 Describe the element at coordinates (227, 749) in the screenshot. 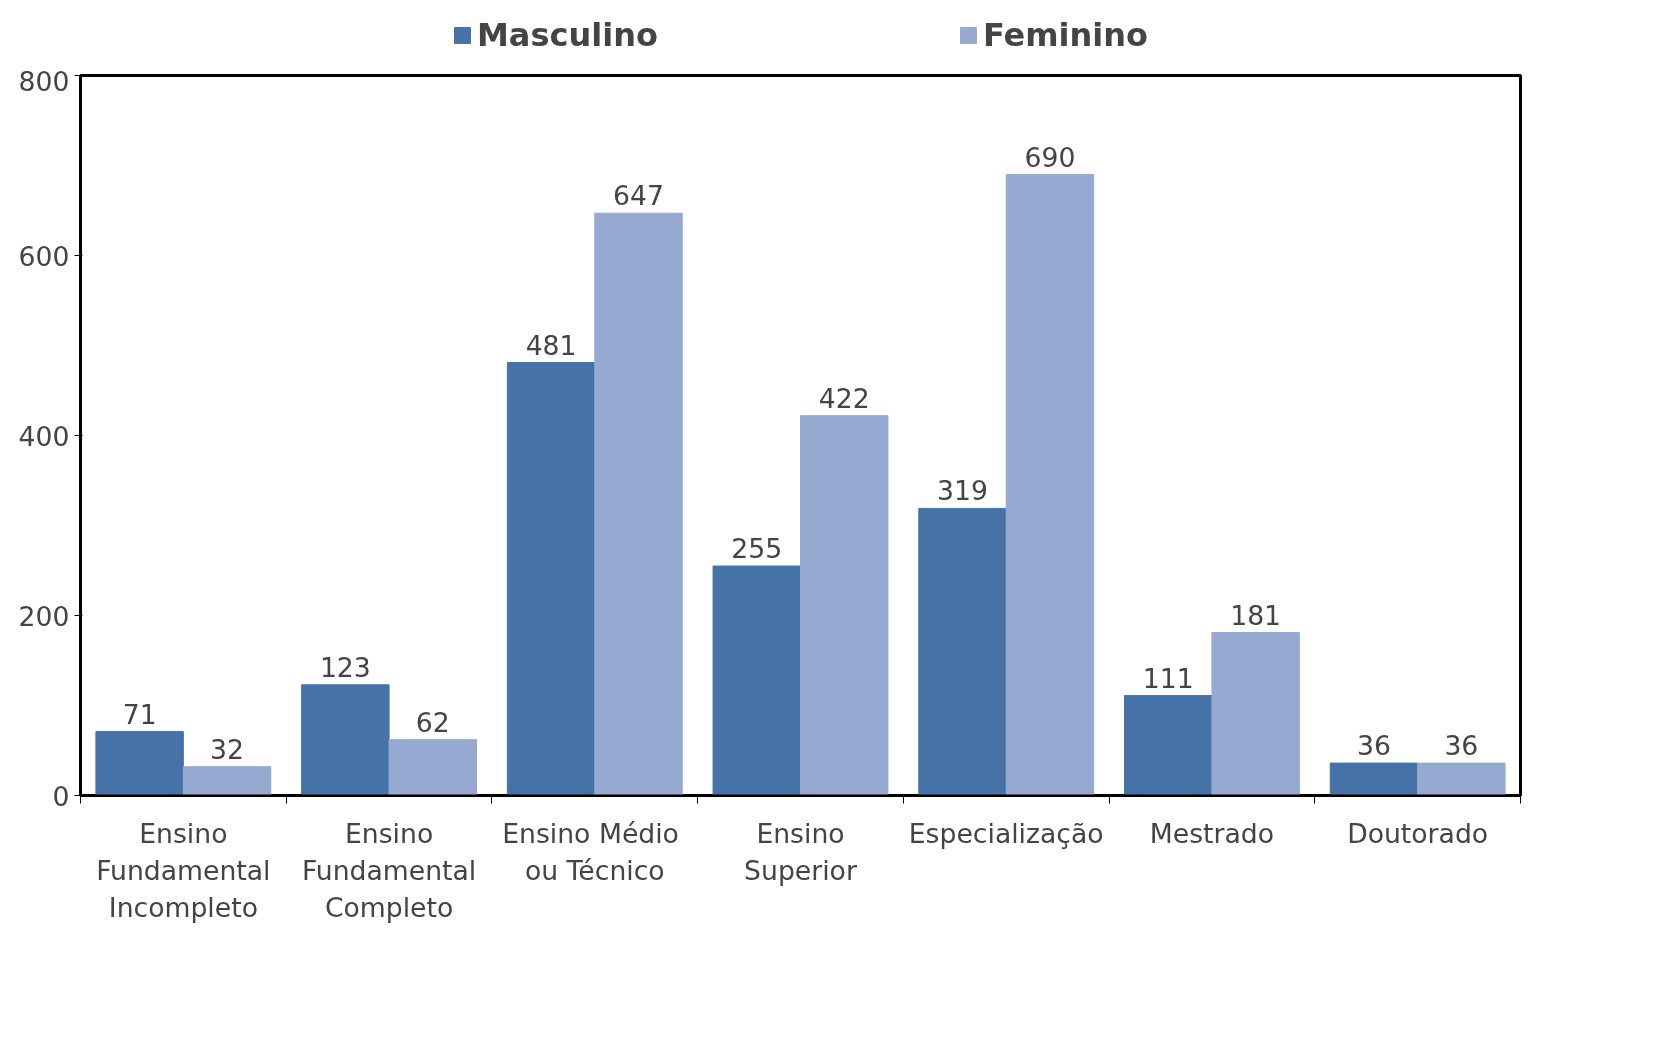

I see `data-label: 32` at that location.